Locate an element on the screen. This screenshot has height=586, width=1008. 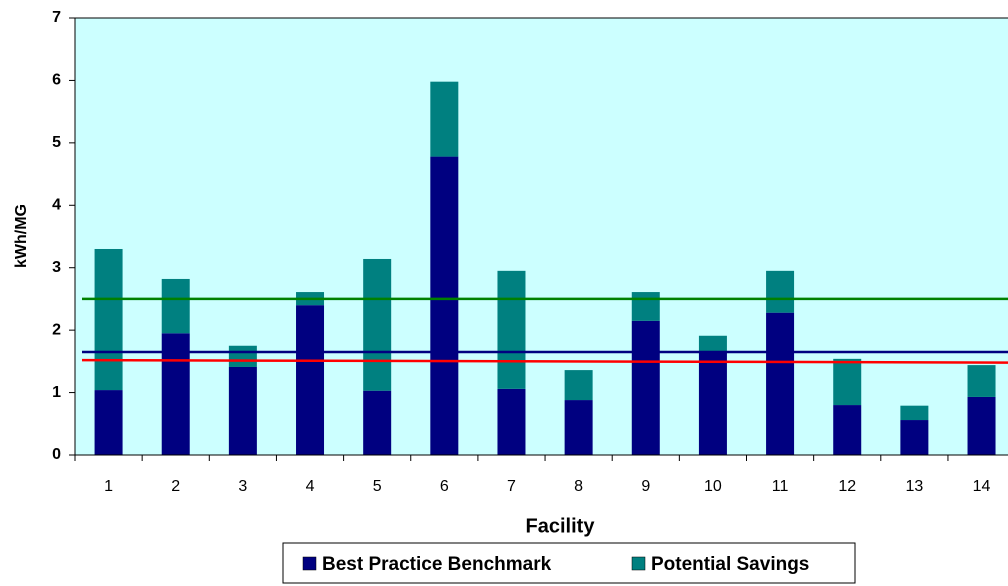
x-tick-label: 3 is located at coordinates (242, 486).